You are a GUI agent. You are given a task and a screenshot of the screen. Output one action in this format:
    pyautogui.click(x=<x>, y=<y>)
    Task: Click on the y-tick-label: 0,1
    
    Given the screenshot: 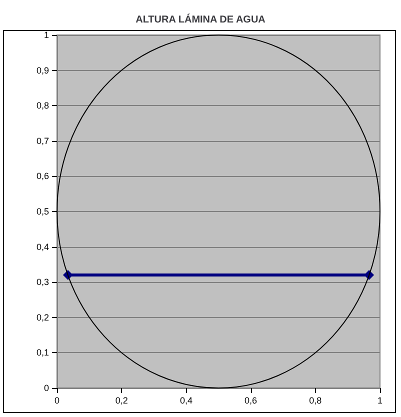 What is the action you would take?
    pyautogui.click(x=42, y=353)
    